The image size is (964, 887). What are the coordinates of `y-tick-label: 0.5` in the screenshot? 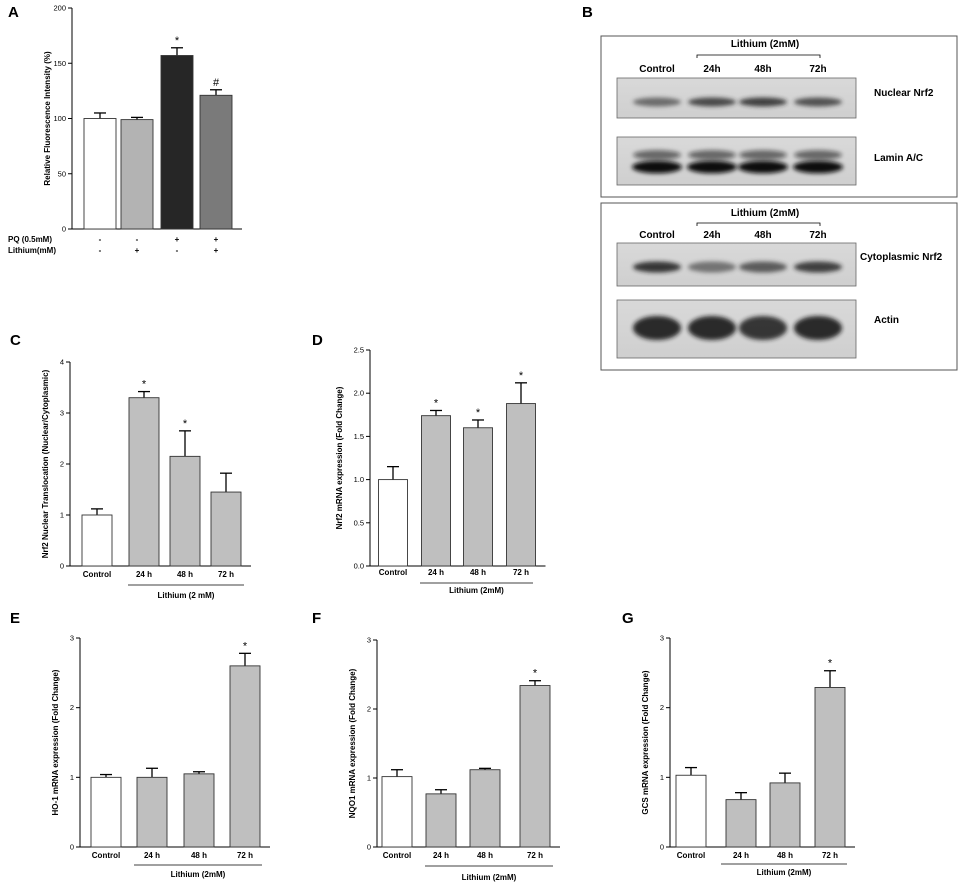 It's located at (359, 522).